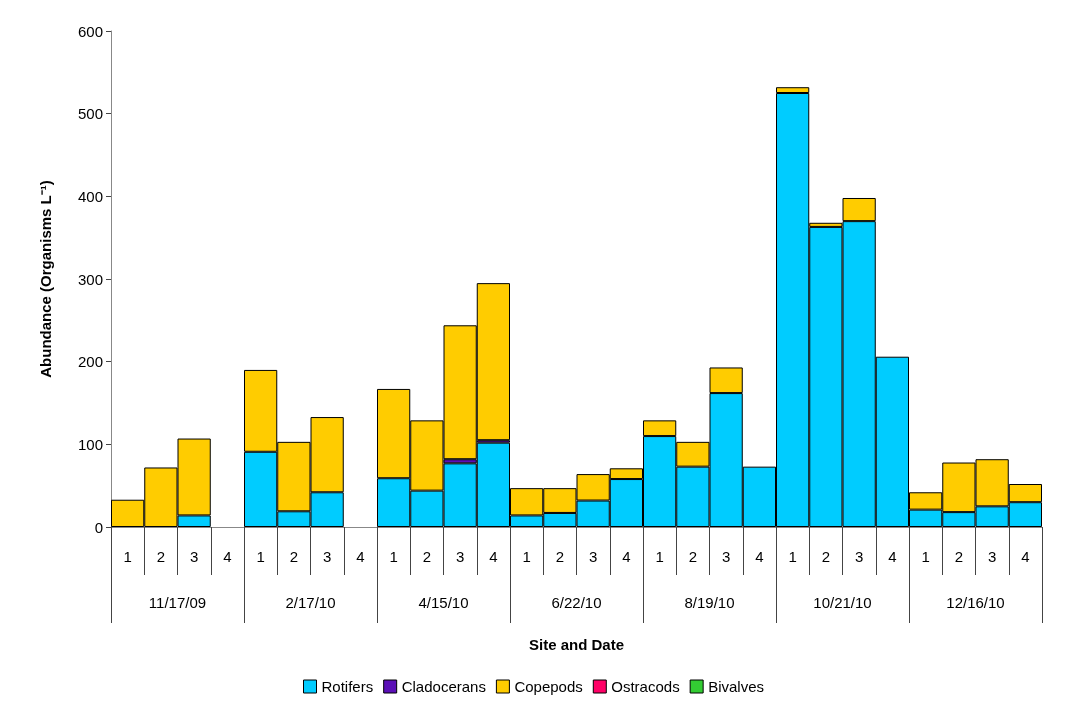 The width and height of the screenshot is (1067, 711). Describe the element at coordinates (975, 602) in the screenshot. I see `text: 12/16/10` at that location.